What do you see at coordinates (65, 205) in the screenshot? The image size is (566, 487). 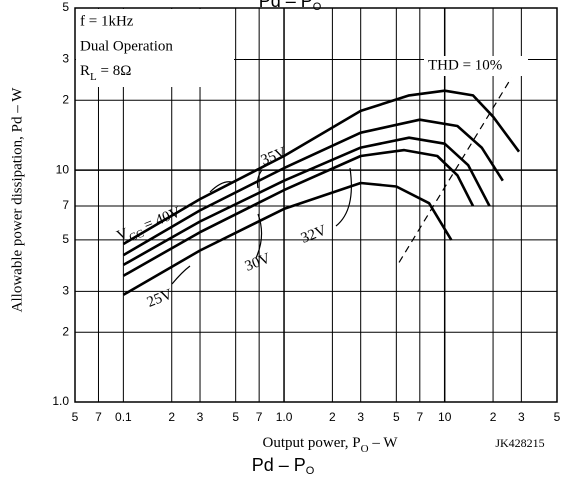 I see `y-tick-label: 7` at bounding box center [65, 205].